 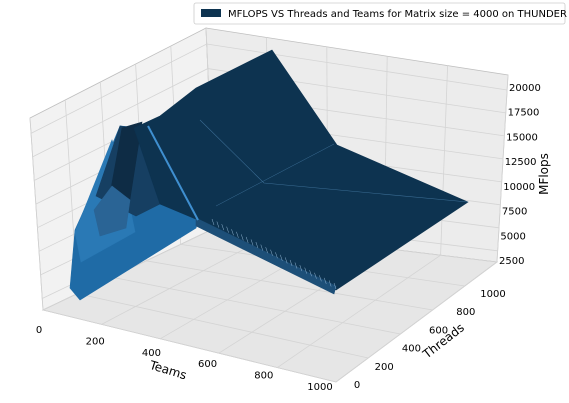 I want to click on y-tick-label: 800, so click(x=465, y=312).